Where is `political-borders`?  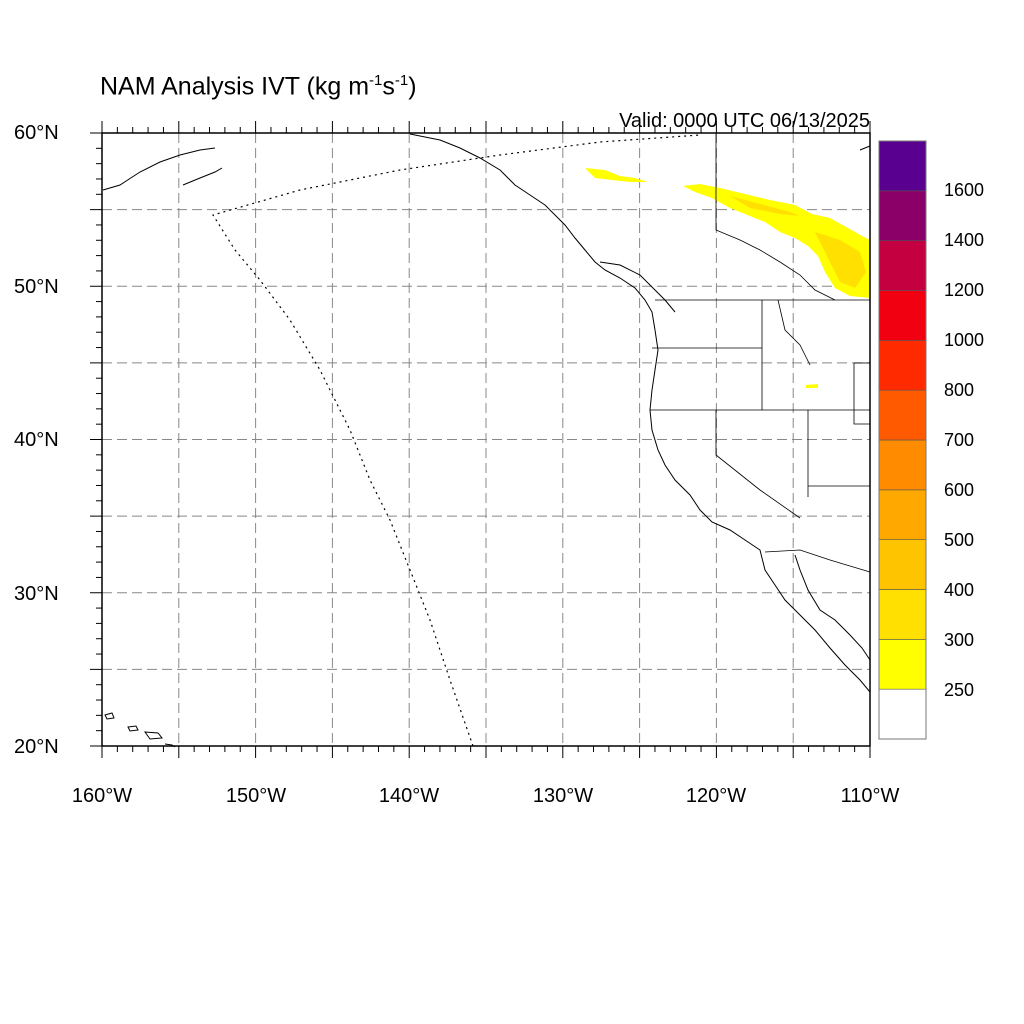 political-borders is located at coordinates (760, 353).